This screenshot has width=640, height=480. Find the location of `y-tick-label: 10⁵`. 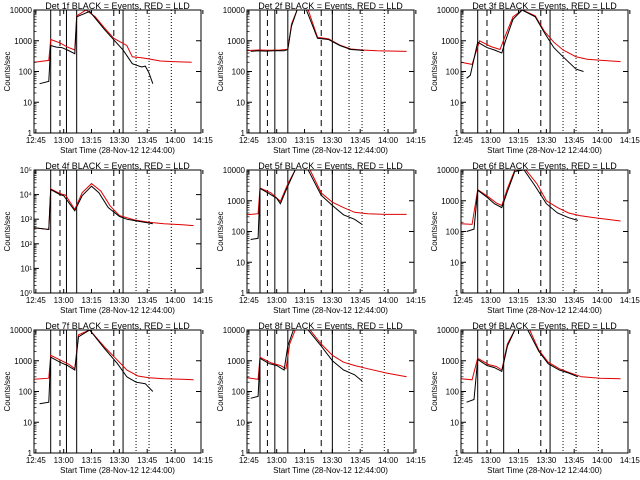

y-tick-label: 10⁵ is located at coordinates (26, 170).